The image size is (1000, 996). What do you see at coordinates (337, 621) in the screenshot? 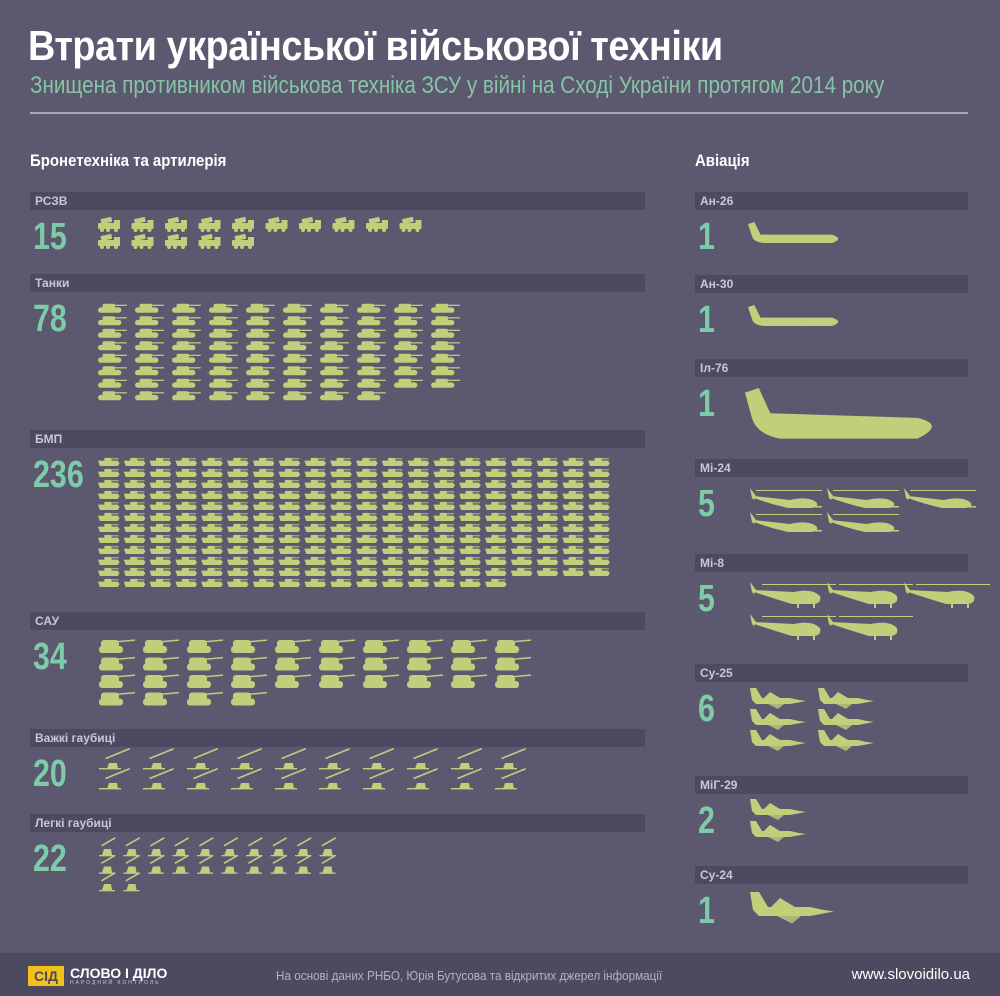
I see `category-label: САУ` at bounding box center [337, 621].